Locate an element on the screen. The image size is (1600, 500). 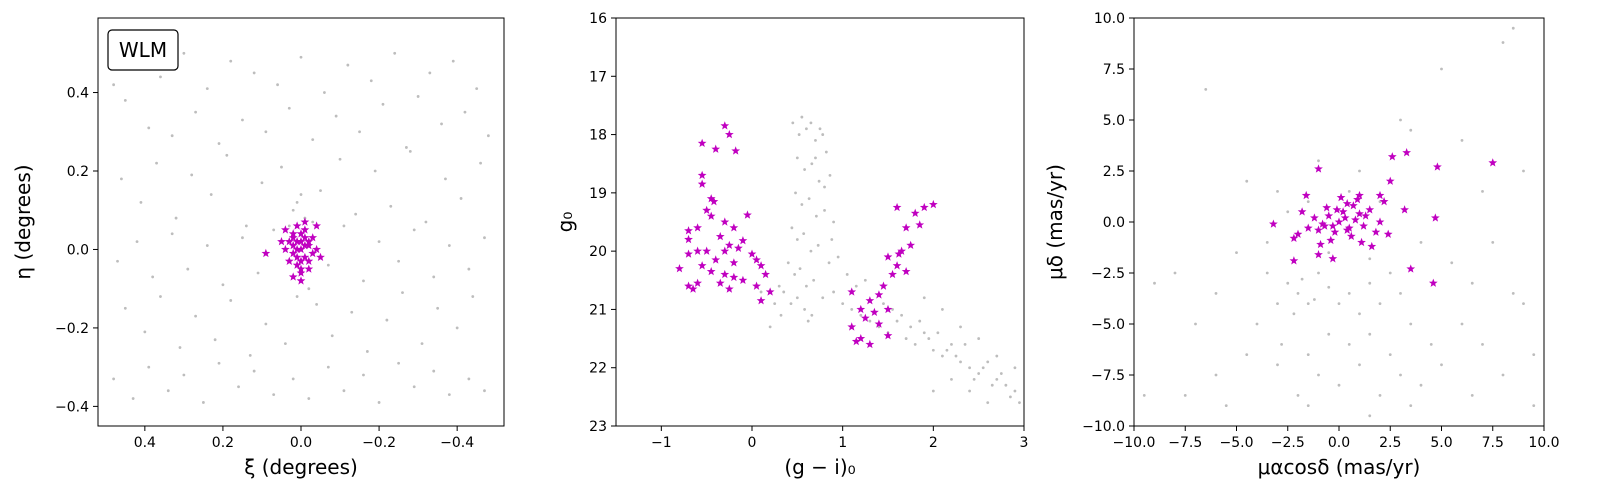
x-tick-label: 1 is located at coordinates (842, 443).